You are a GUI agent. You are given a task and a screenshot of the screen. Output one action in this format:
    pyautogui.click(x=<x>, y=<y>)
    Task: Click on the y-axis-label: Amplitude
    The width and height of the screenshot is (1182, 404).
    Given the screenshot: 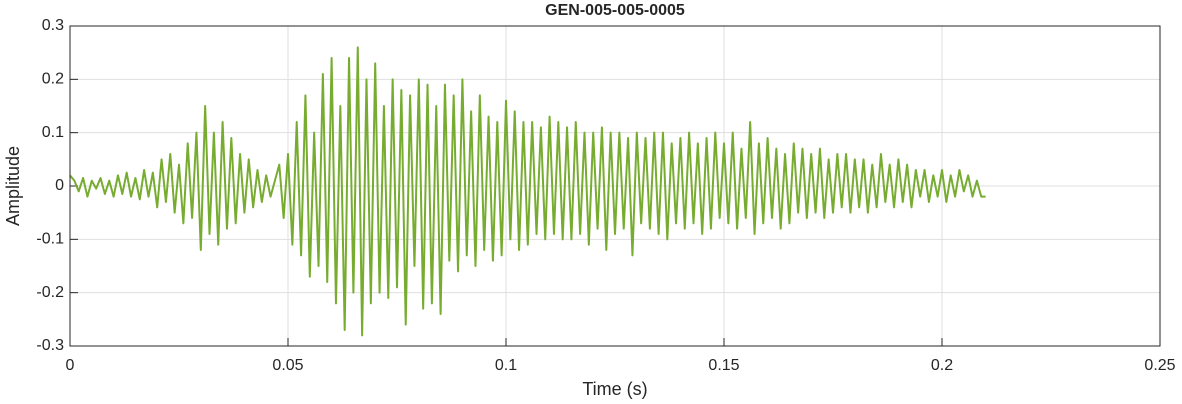 What is the action you would take?
    pyautogui.click(x=13, y=186)
    